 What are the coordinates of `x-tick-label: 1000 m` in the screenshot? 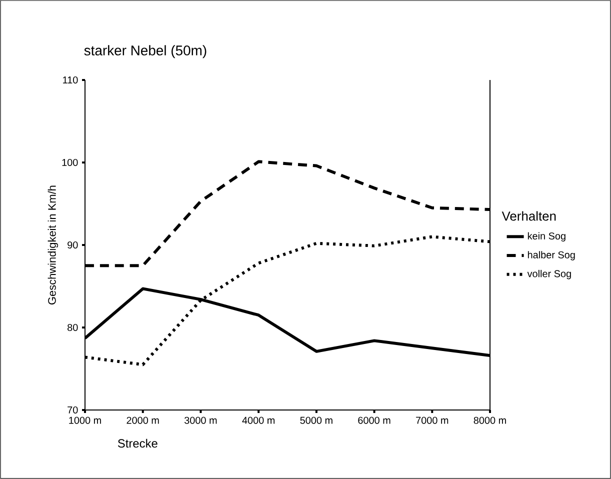 It's located at (85, 420).